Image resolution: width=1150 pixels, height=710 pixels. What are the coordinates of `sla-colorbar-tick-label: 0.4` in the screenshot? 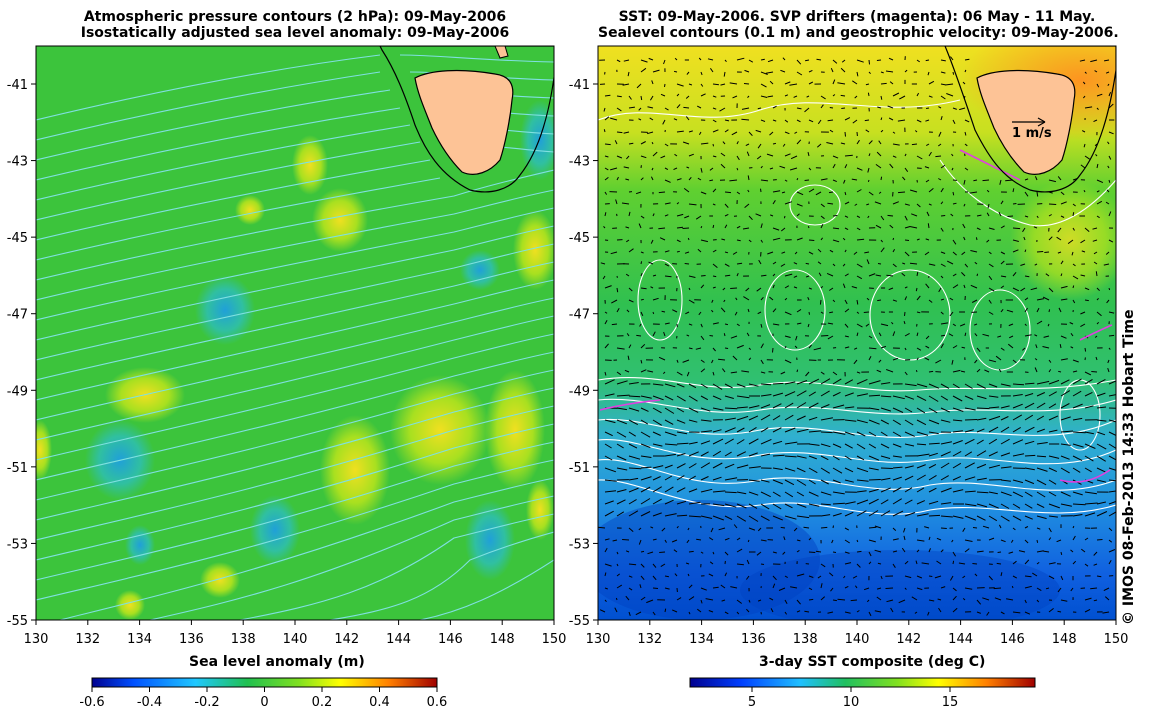 It's located at (379, 702).